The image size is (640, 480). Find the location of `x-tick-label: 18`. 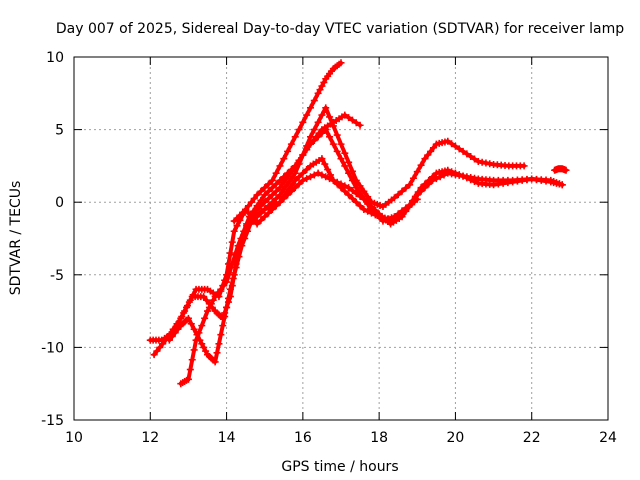

x-tick-label: 18 is located at coordinates (379, 438).